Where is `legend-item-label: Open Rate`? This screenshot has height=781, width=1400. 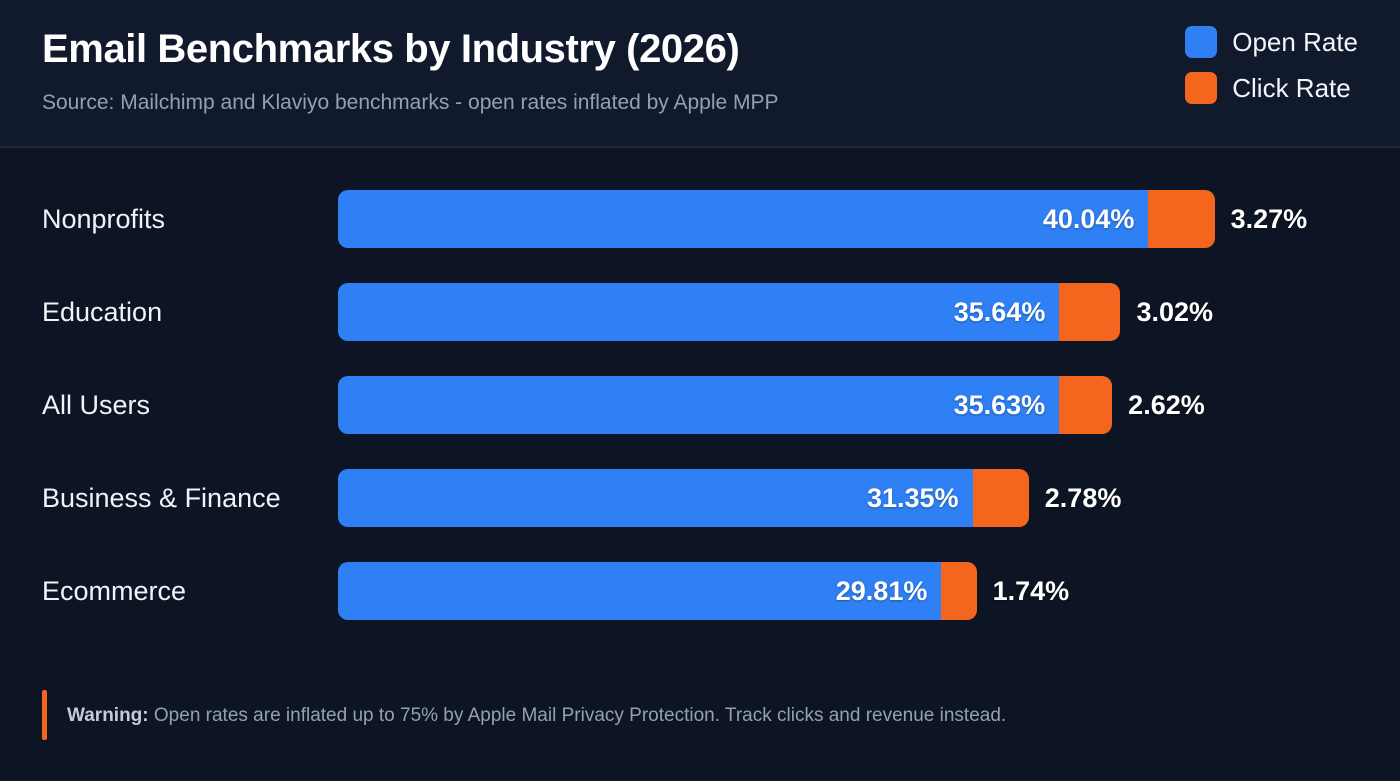 legend-item-label: Open Rate is located at coordinates (1295, 42).